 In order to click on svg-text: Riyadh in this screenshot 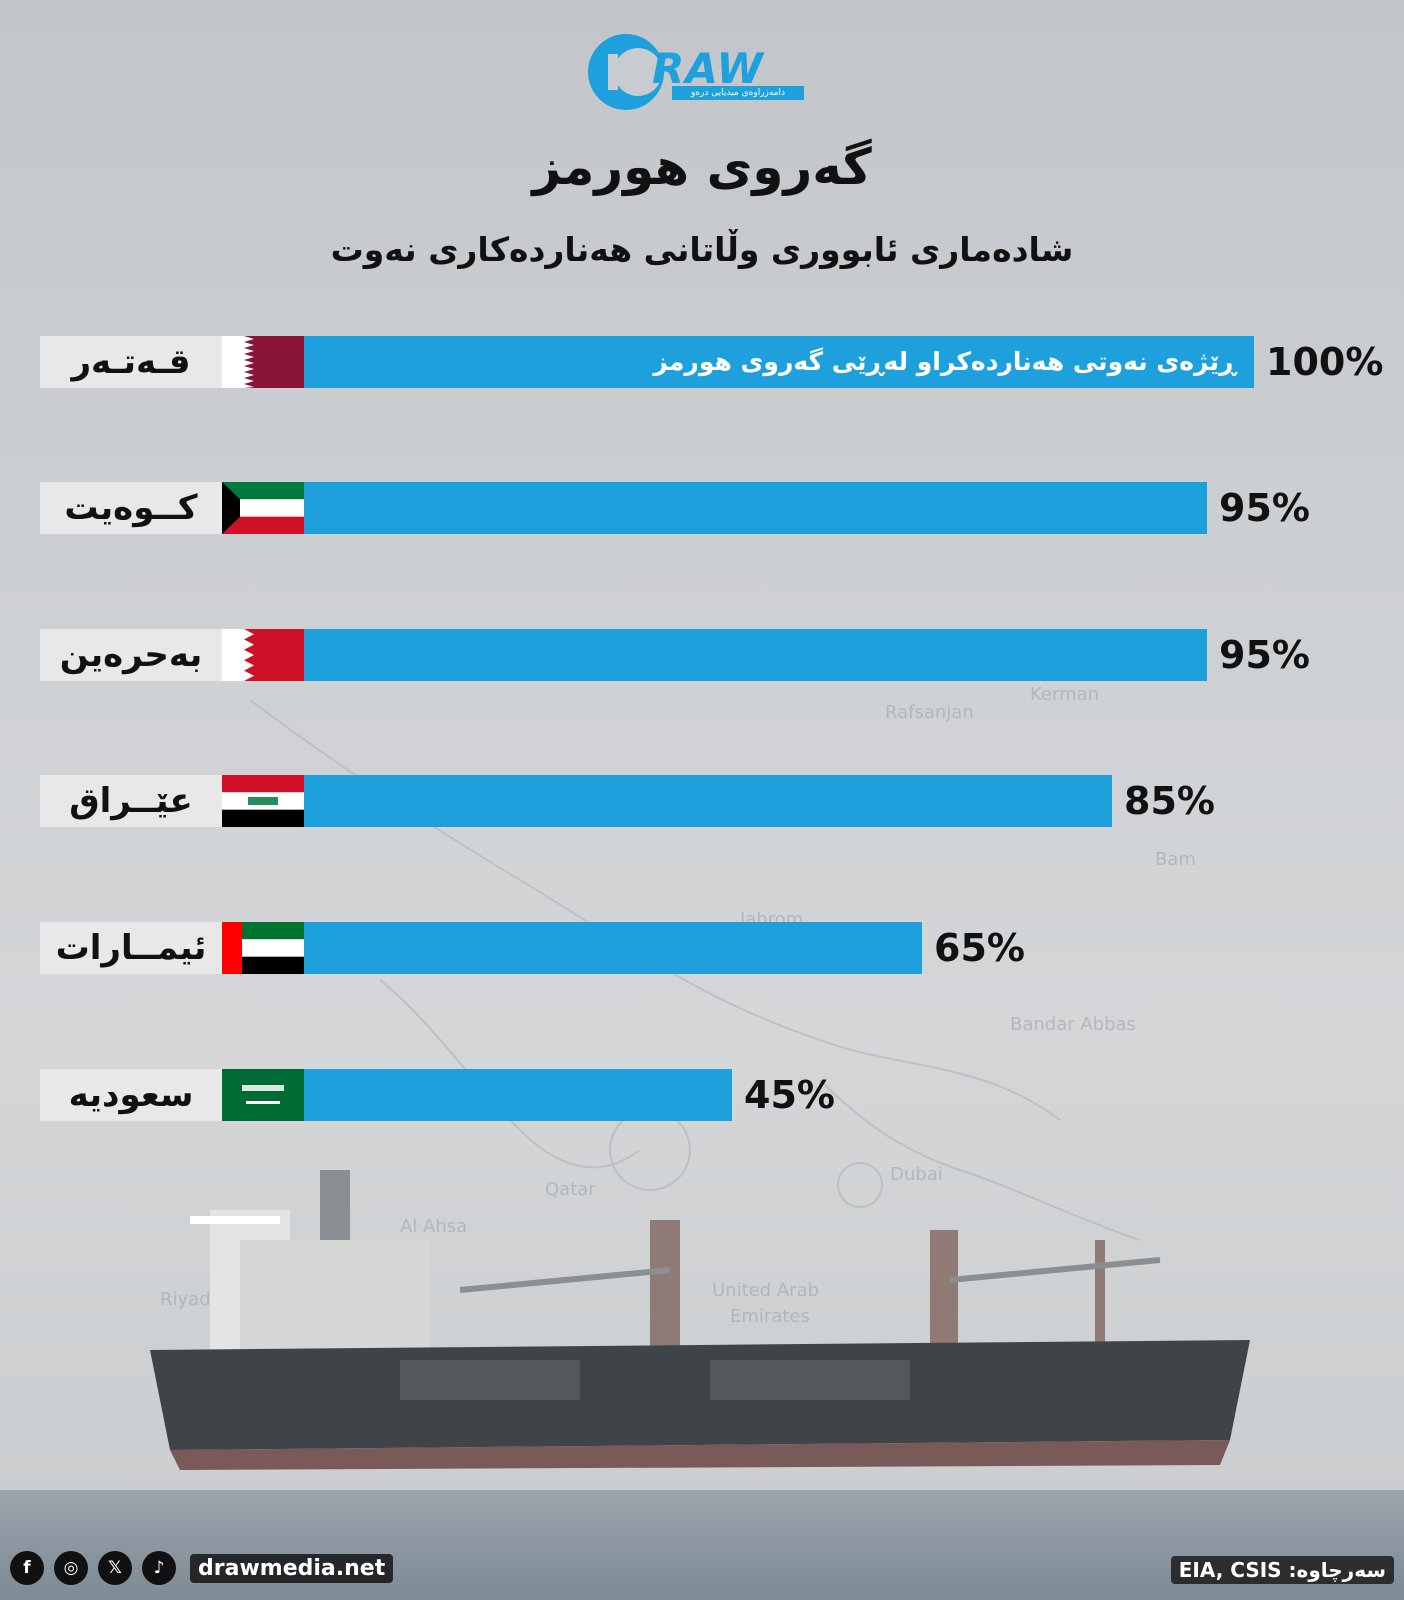, I will do `click(191, 1299)`.